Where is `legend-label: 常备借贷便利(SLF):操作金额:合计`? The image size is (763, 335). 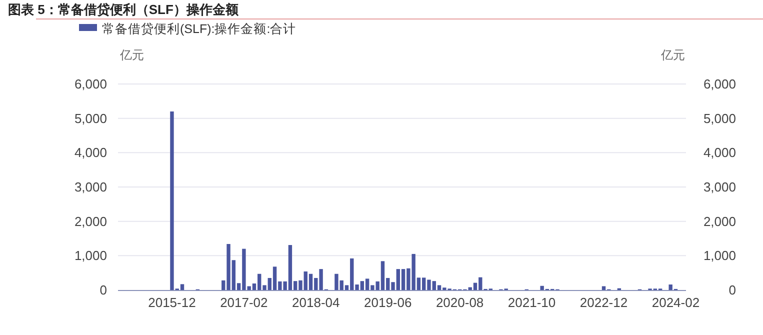 legend-label: 常备借贷便利(SLF):操作金额:合计 is located at coordinates (199, 29).